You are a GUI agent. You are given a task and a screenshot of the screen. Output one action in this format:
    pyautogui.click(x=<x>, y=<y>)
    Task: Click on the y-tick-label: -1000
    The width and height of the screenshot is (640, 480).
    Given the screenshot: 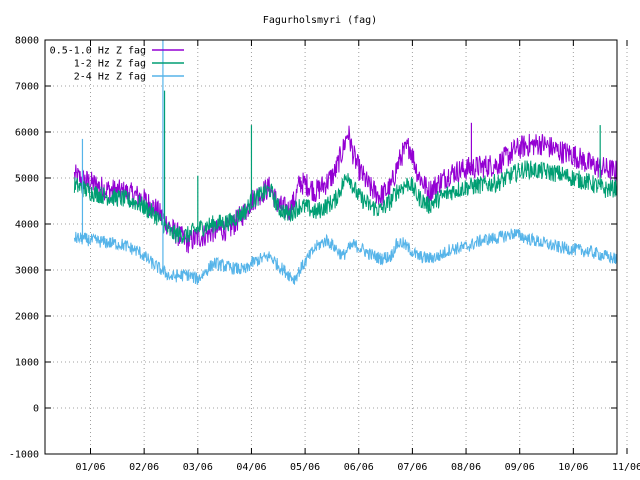 What is the action you would take?
    pyautogui.click(x=24, y=455)
    